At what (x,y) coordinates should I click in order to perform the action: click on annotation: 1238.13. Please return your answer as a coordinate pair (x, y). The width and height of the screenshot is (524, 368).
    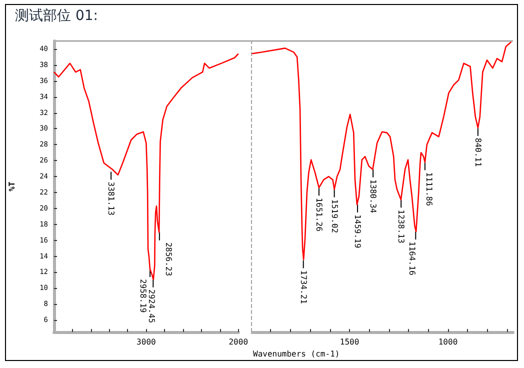
    Looking at the image, I should click on (401, 227).